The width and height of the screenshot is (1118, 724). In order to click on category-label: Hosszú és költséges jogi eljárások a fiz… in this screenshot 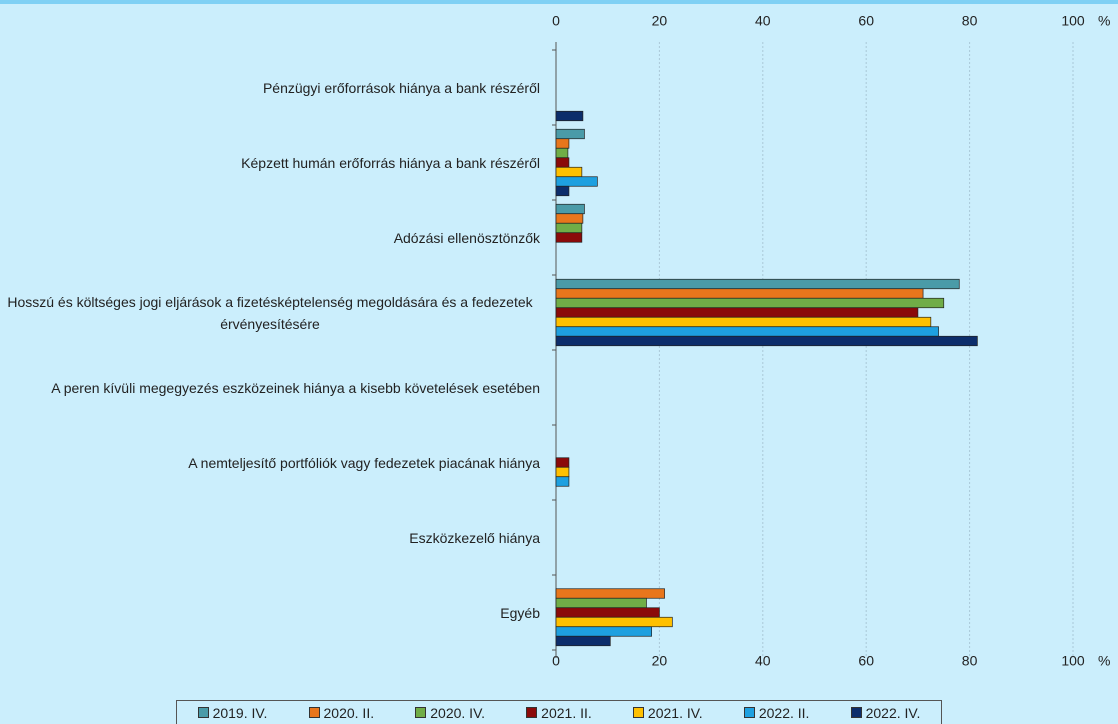, I will do `click(270, 312)`.